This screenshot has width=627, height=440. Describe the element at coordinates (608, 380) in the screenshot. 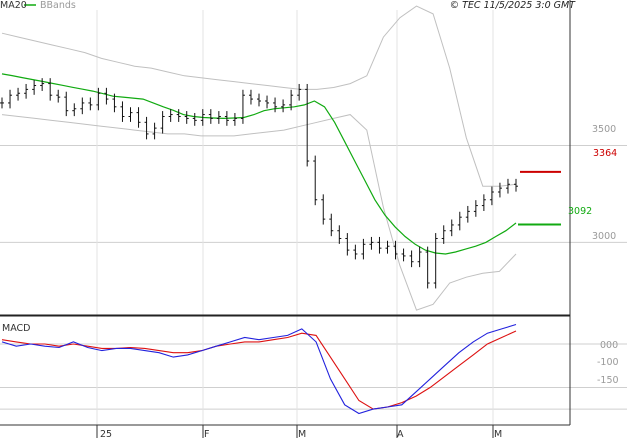

I see `macd-ytick-2: -150` at that location.